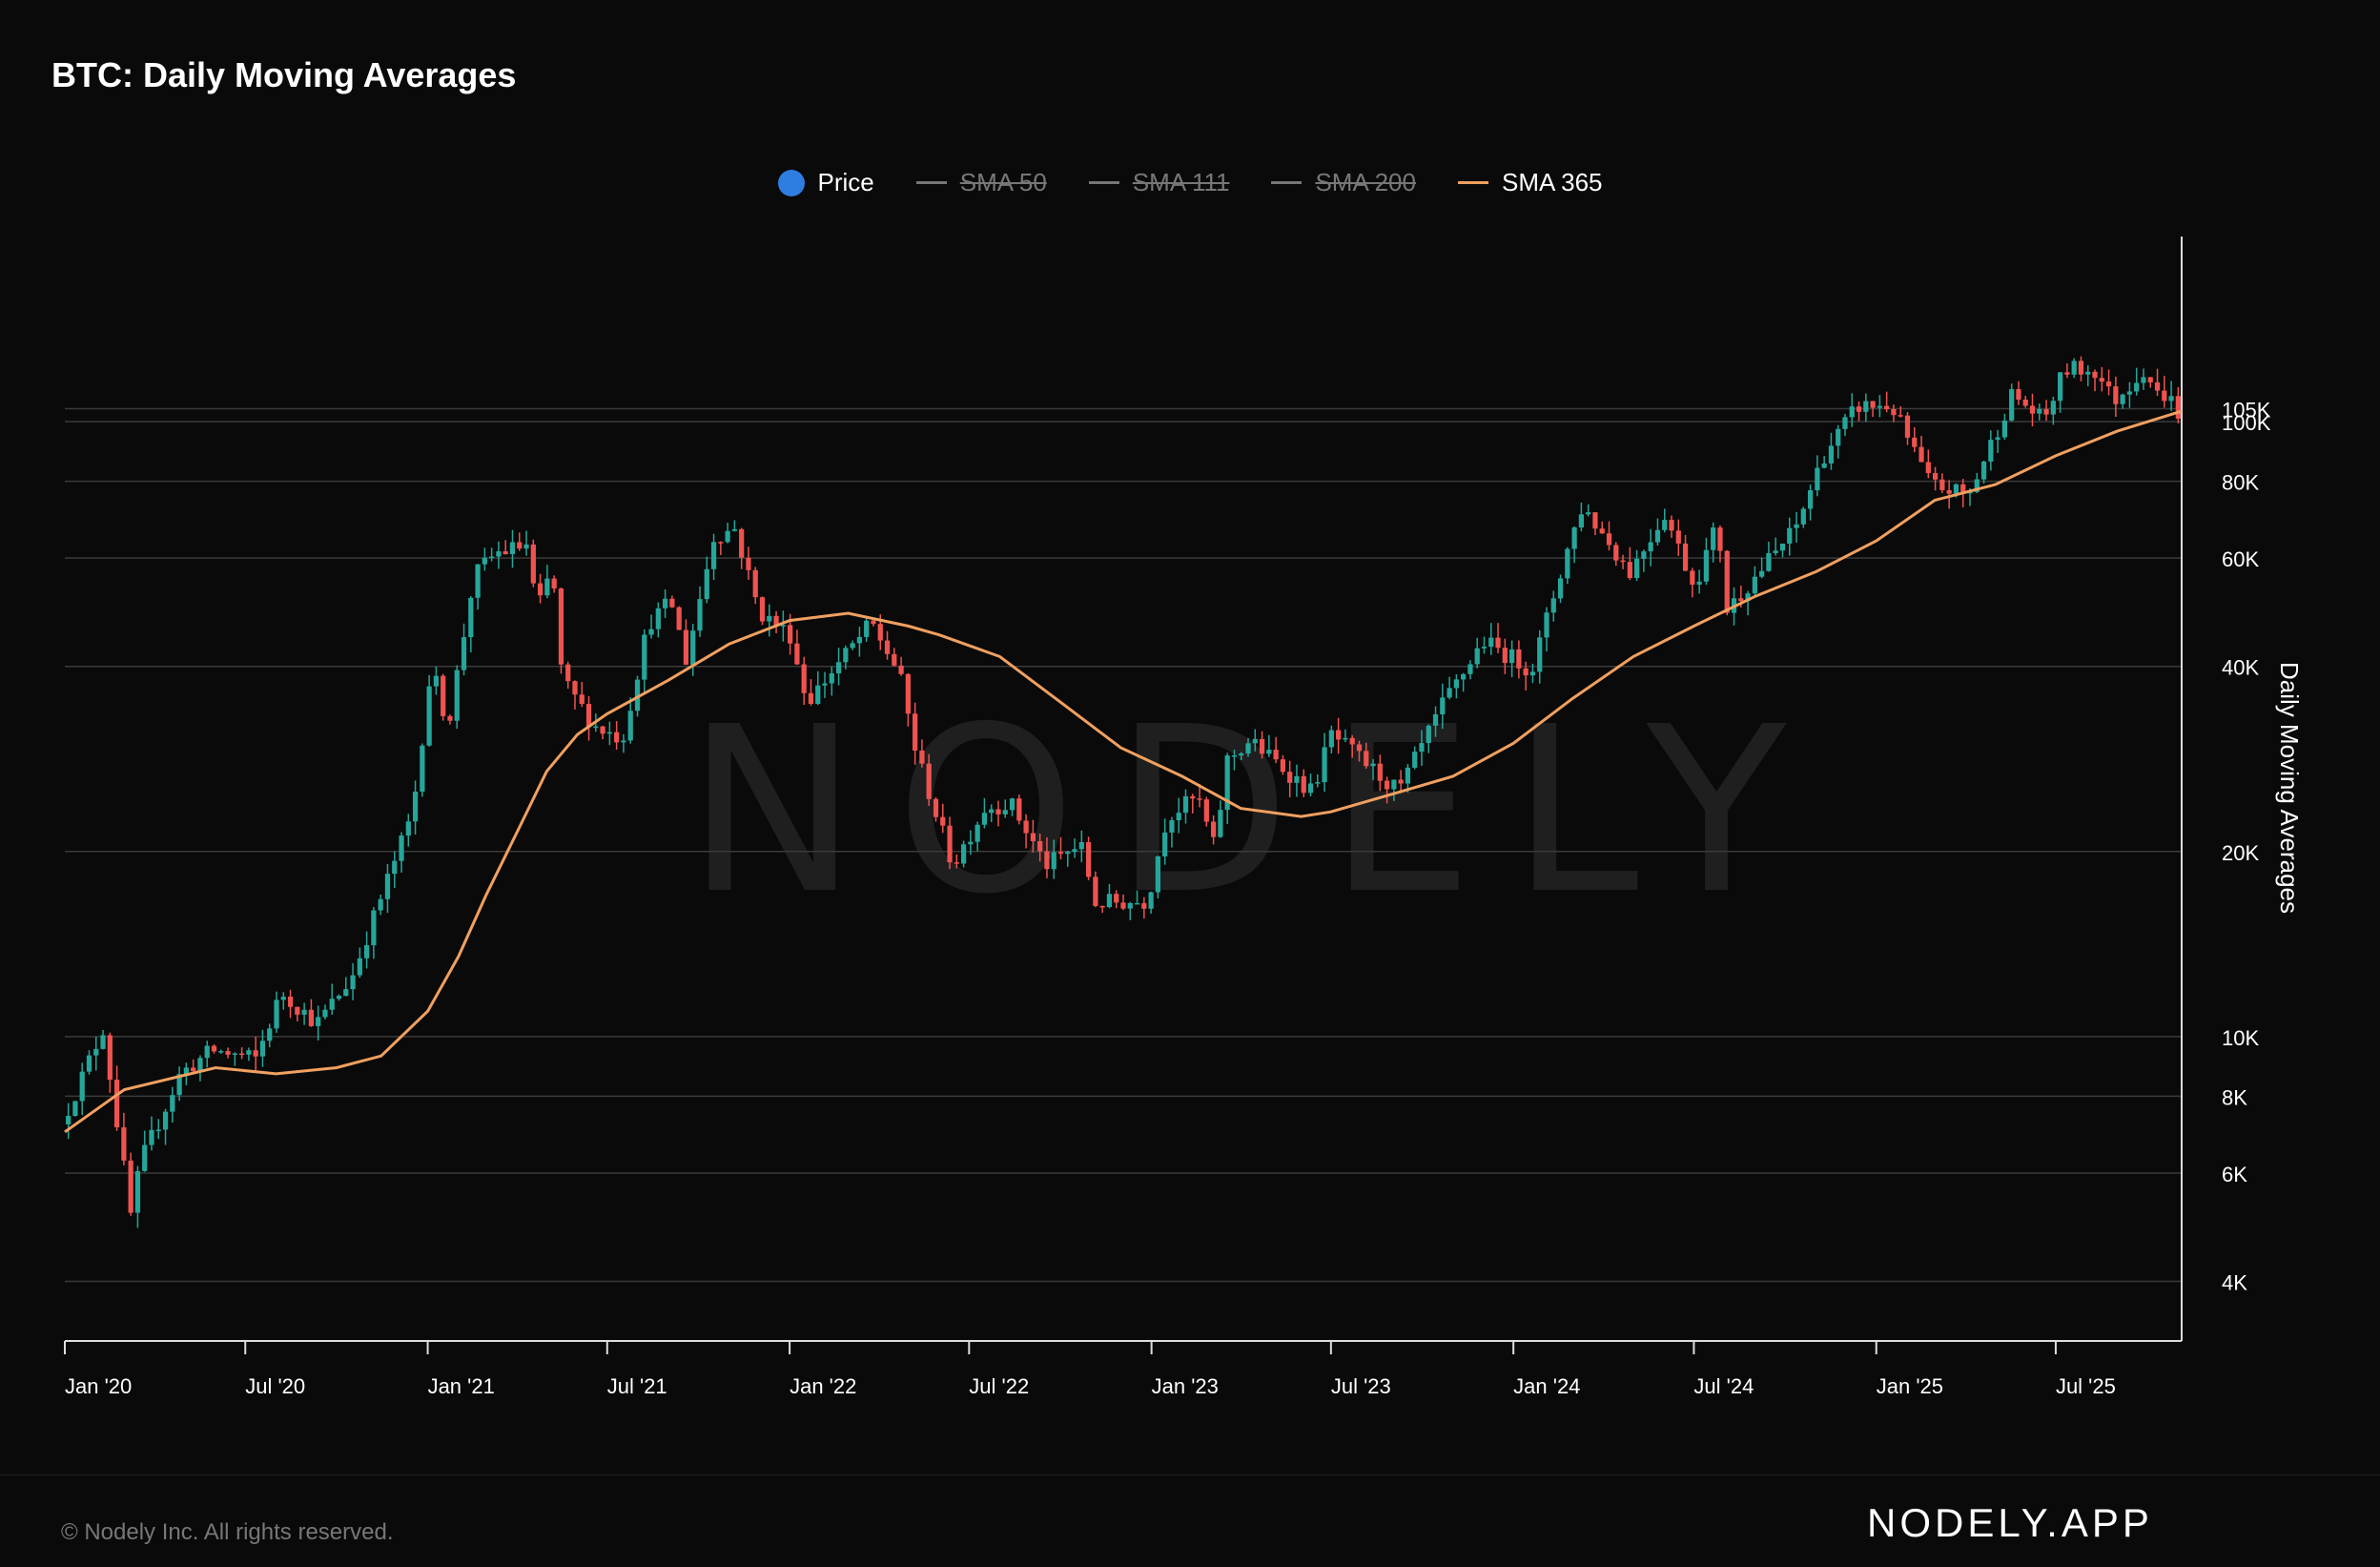 This screenshot has width=2380, height=1567. What do you see at coordinates (2290, 788) in the screenshot?
I see `y-axis-title: Daily Moving Averages` at bounding box center [2290, 788].